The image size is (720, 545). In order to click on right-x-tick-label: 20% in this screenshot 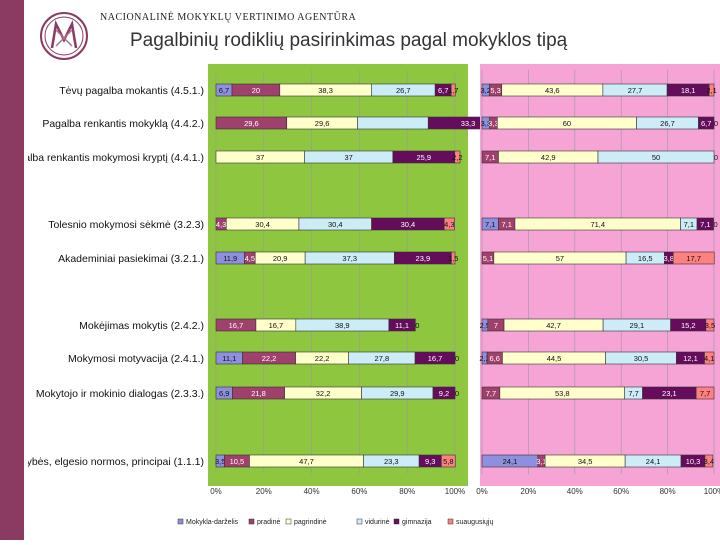, I will do `click(528, 491)`.